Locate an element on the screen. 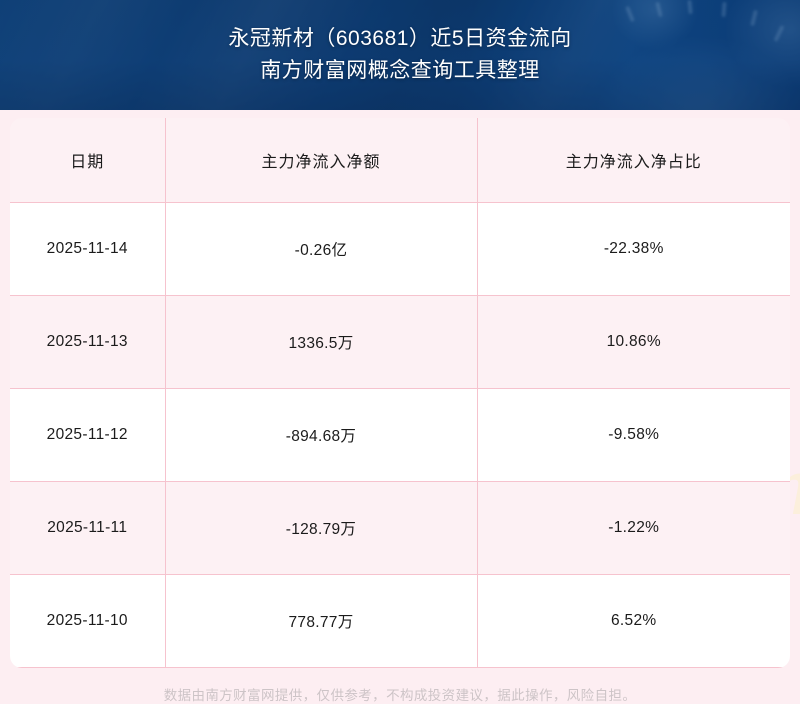  banner-title-secondary: 南方财富网概念查询工具整理 is located at coordinates (400, 70).